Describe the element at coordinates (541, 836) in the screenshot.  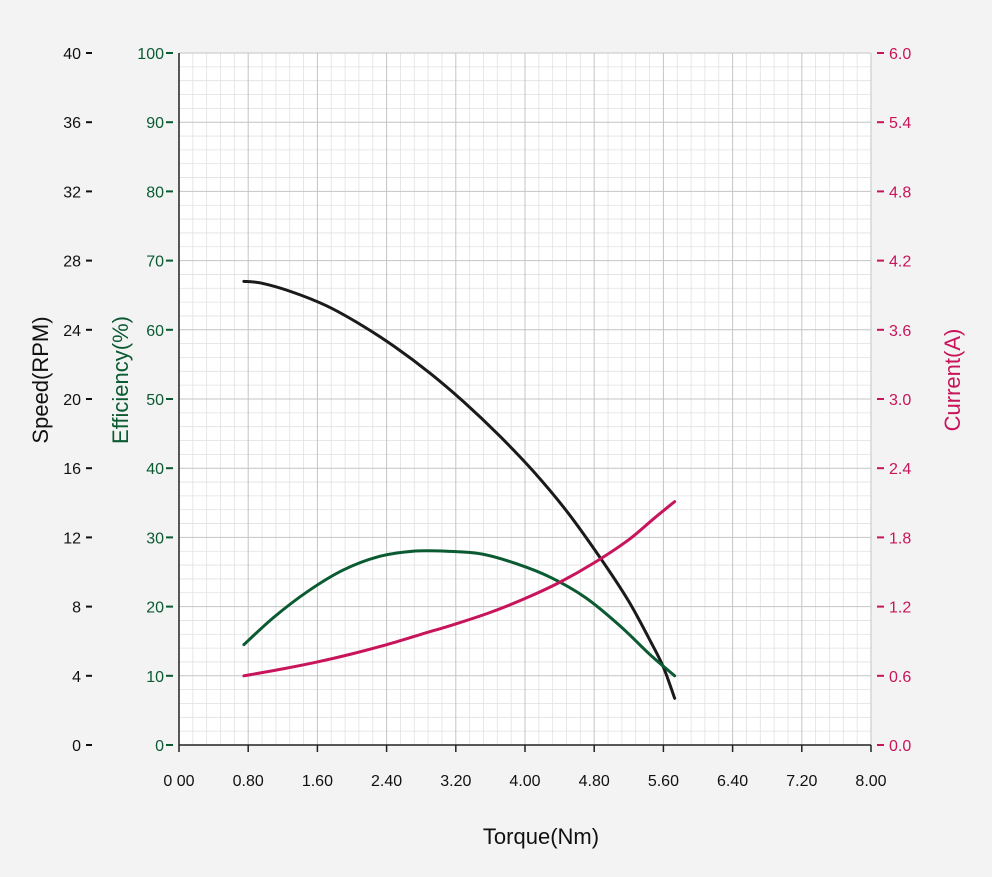
I see `x-axis-title: Torque(Nm)` at that location.